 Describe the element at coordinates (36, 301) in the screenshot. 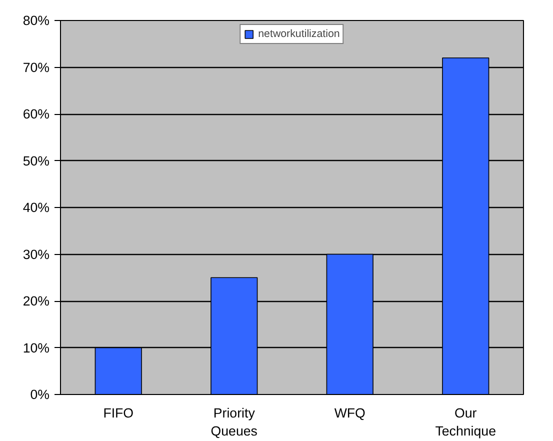

I see `y-tick-label: 20%` at that location.